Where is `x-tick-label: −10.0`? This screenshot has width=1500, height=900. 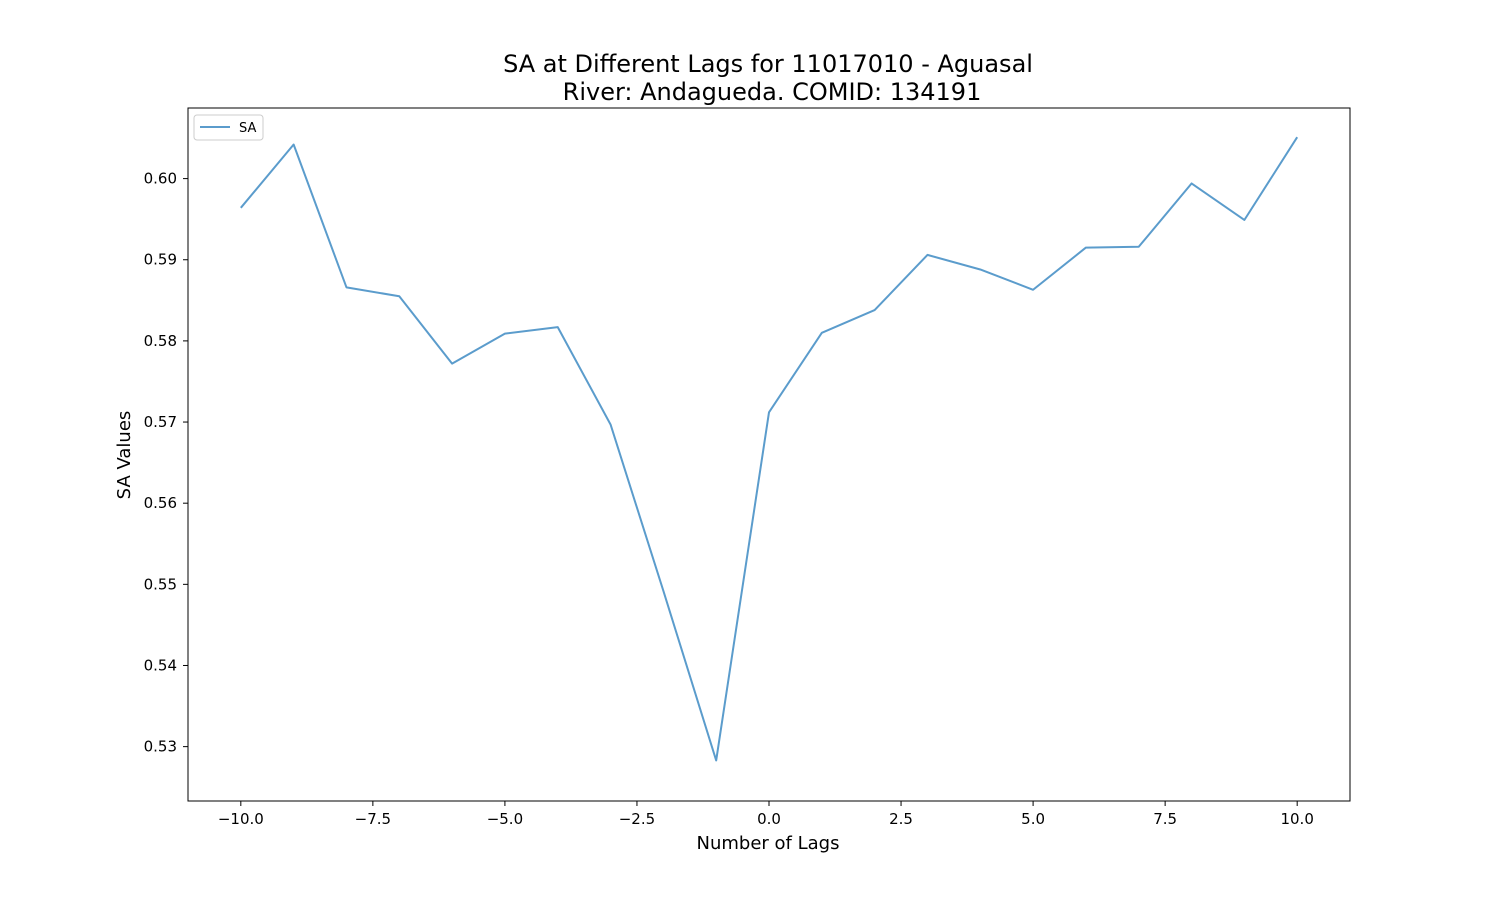
x-tick-label: −10.0 is located at coordinates (241, 819).